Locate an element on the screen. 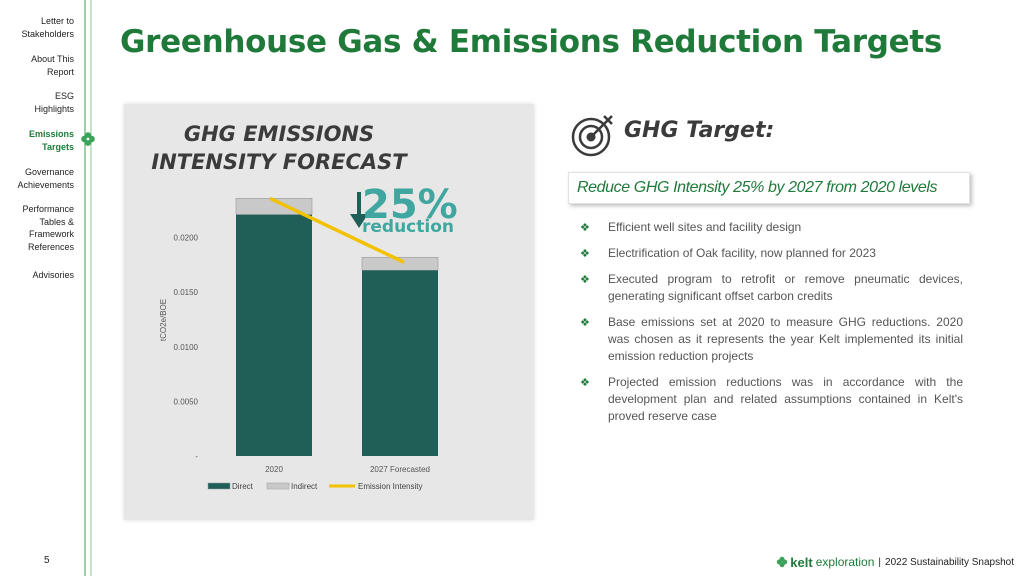 This screenshot has height=576, width=1024. nav-label-line: Letter to is located at coordinates (57, 21).